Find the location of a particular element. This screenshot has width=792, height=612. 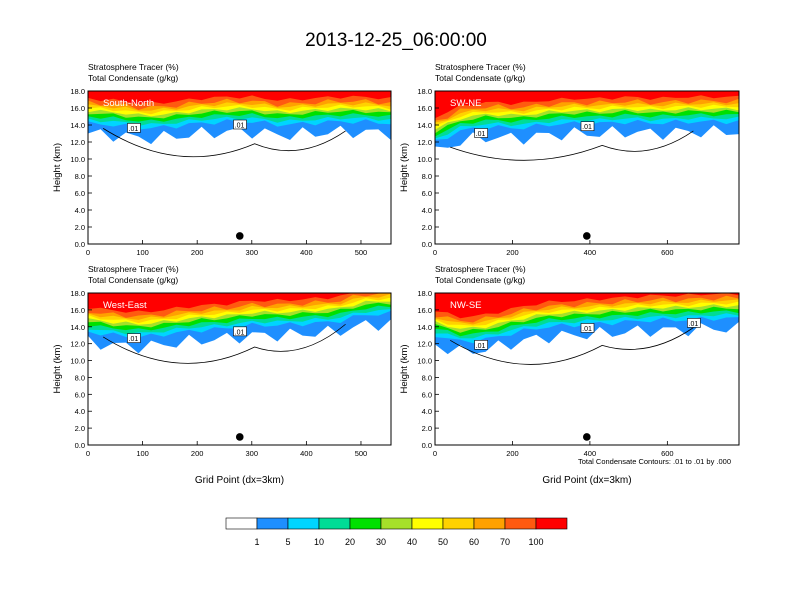

colorbar-label: 10 is located at coordinates (319, 542).